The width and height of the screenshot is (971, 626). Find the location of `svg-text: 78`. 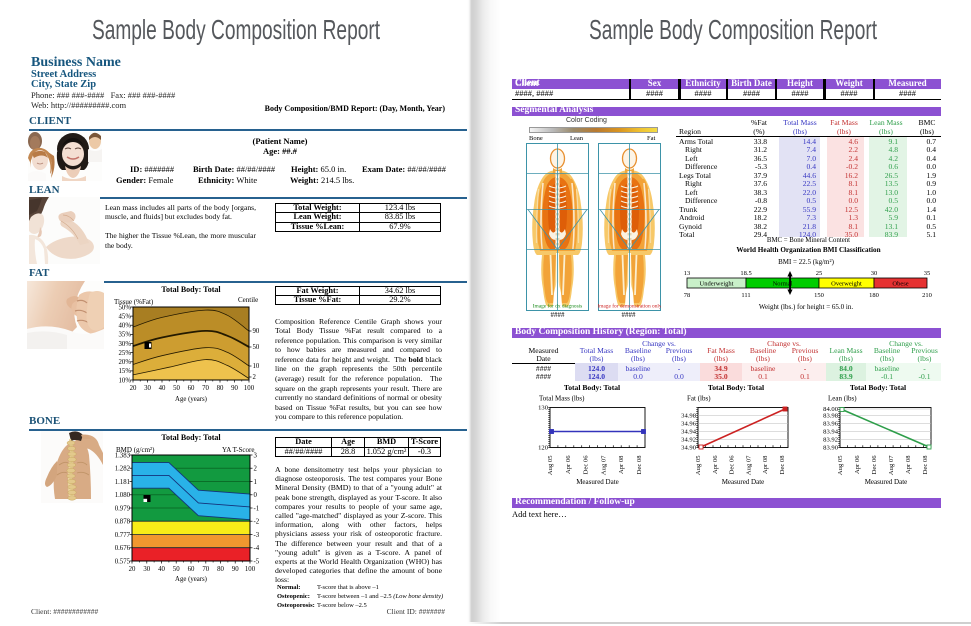

svg-text: 78 is located at coordinates (687, 295).